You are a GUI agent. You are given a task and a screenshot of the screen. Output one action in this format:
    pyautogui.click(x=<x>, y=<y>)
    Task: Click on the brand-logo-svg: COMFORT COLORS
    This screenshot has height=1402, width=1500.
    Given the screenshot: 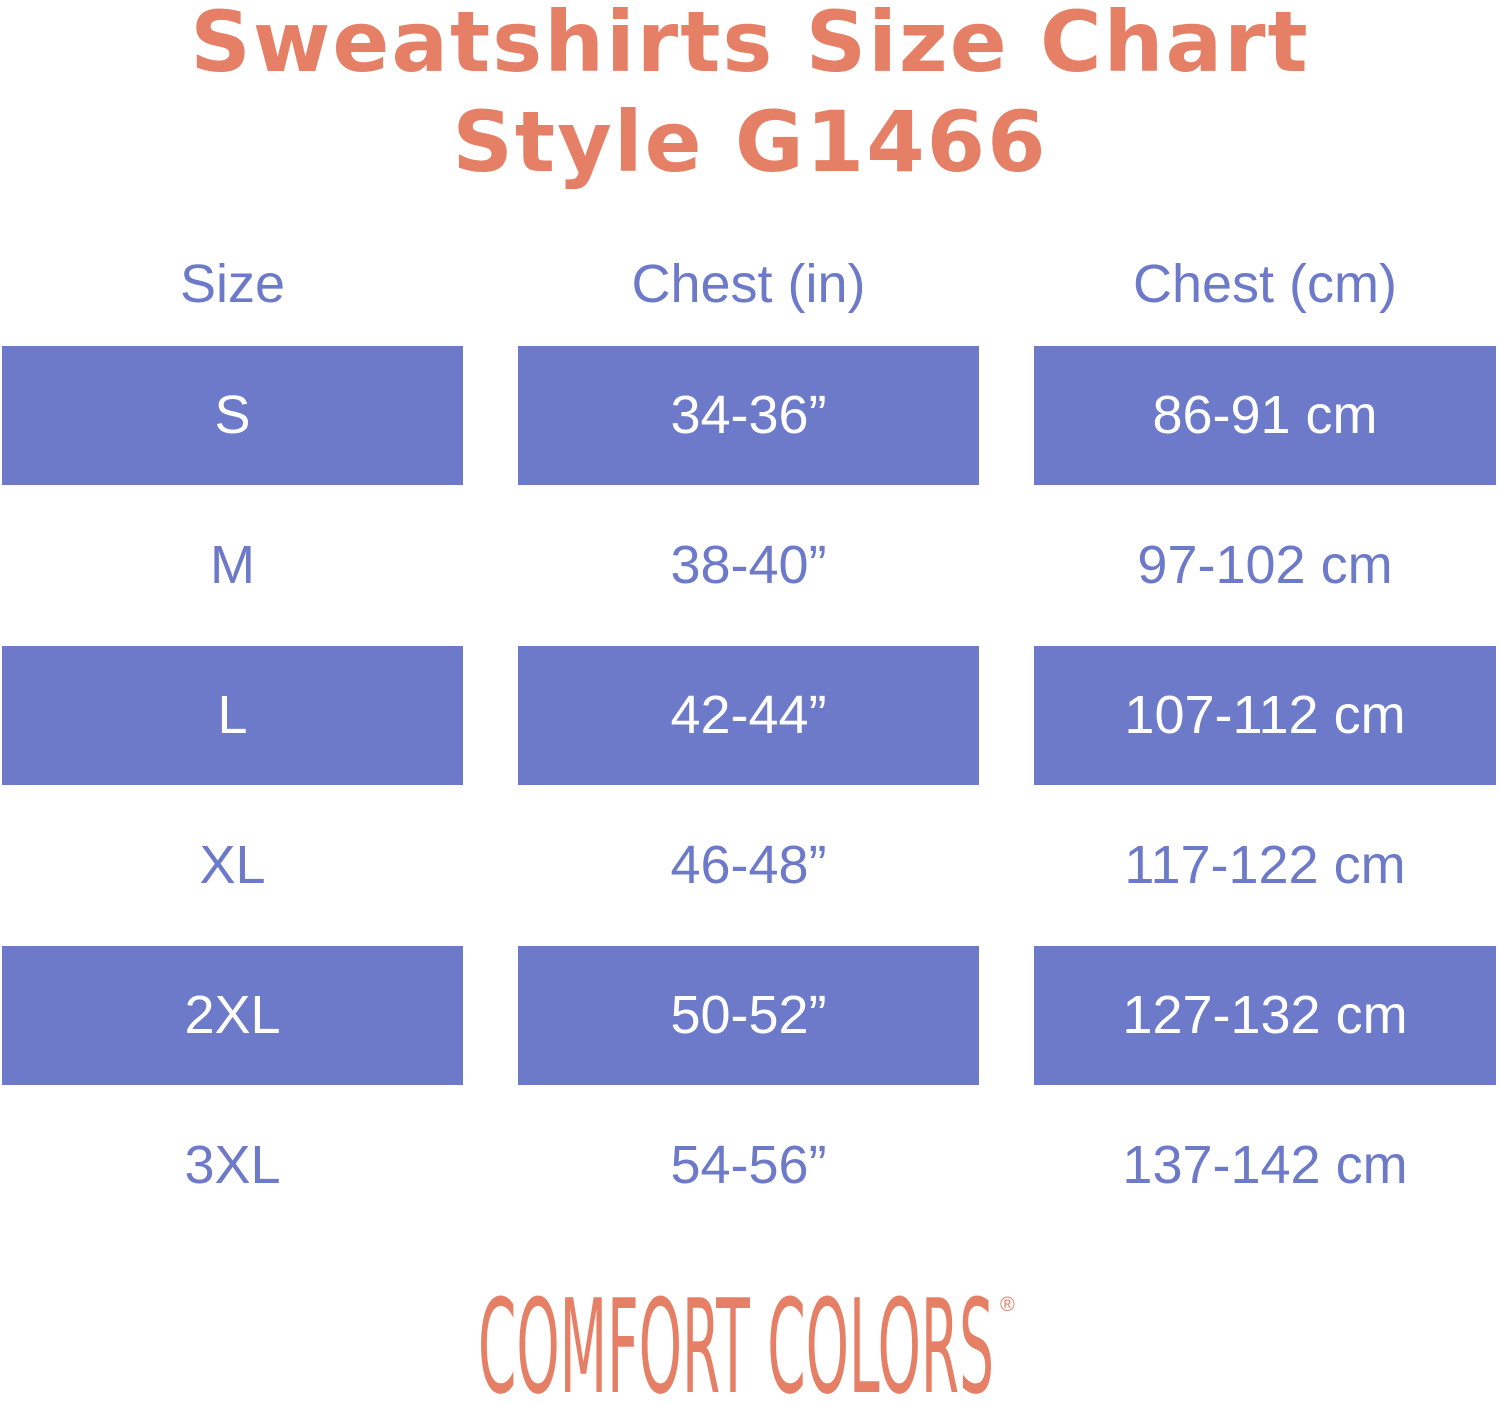 What is the action you would take?
    pyautogui.click(x=736, y=1345)
    